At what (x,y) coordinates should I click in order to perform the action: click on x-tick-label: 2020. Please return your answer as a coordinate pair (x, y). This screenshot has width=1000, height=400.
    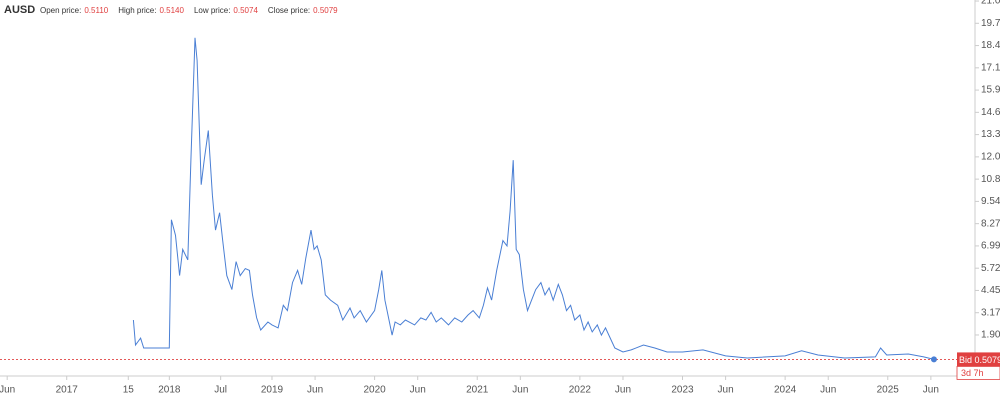
    Looking at the image, I should click on (374, 390).